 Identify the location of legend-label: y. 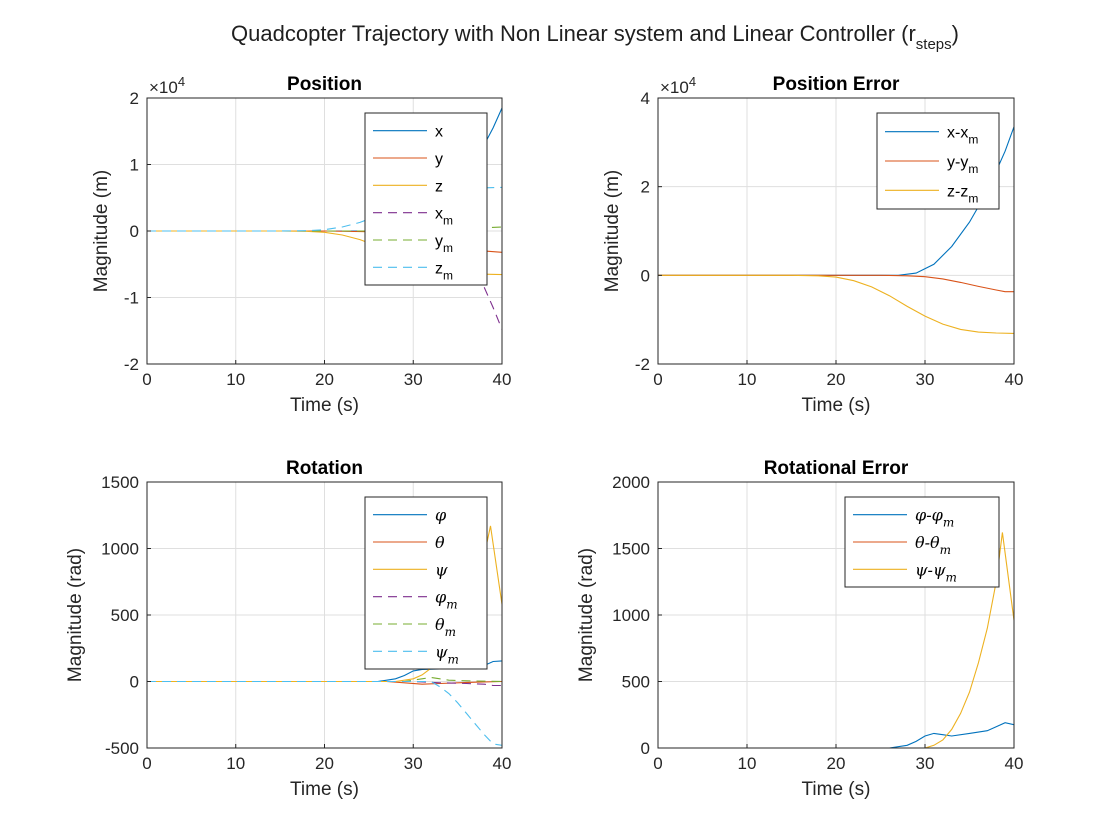
(439, 159).